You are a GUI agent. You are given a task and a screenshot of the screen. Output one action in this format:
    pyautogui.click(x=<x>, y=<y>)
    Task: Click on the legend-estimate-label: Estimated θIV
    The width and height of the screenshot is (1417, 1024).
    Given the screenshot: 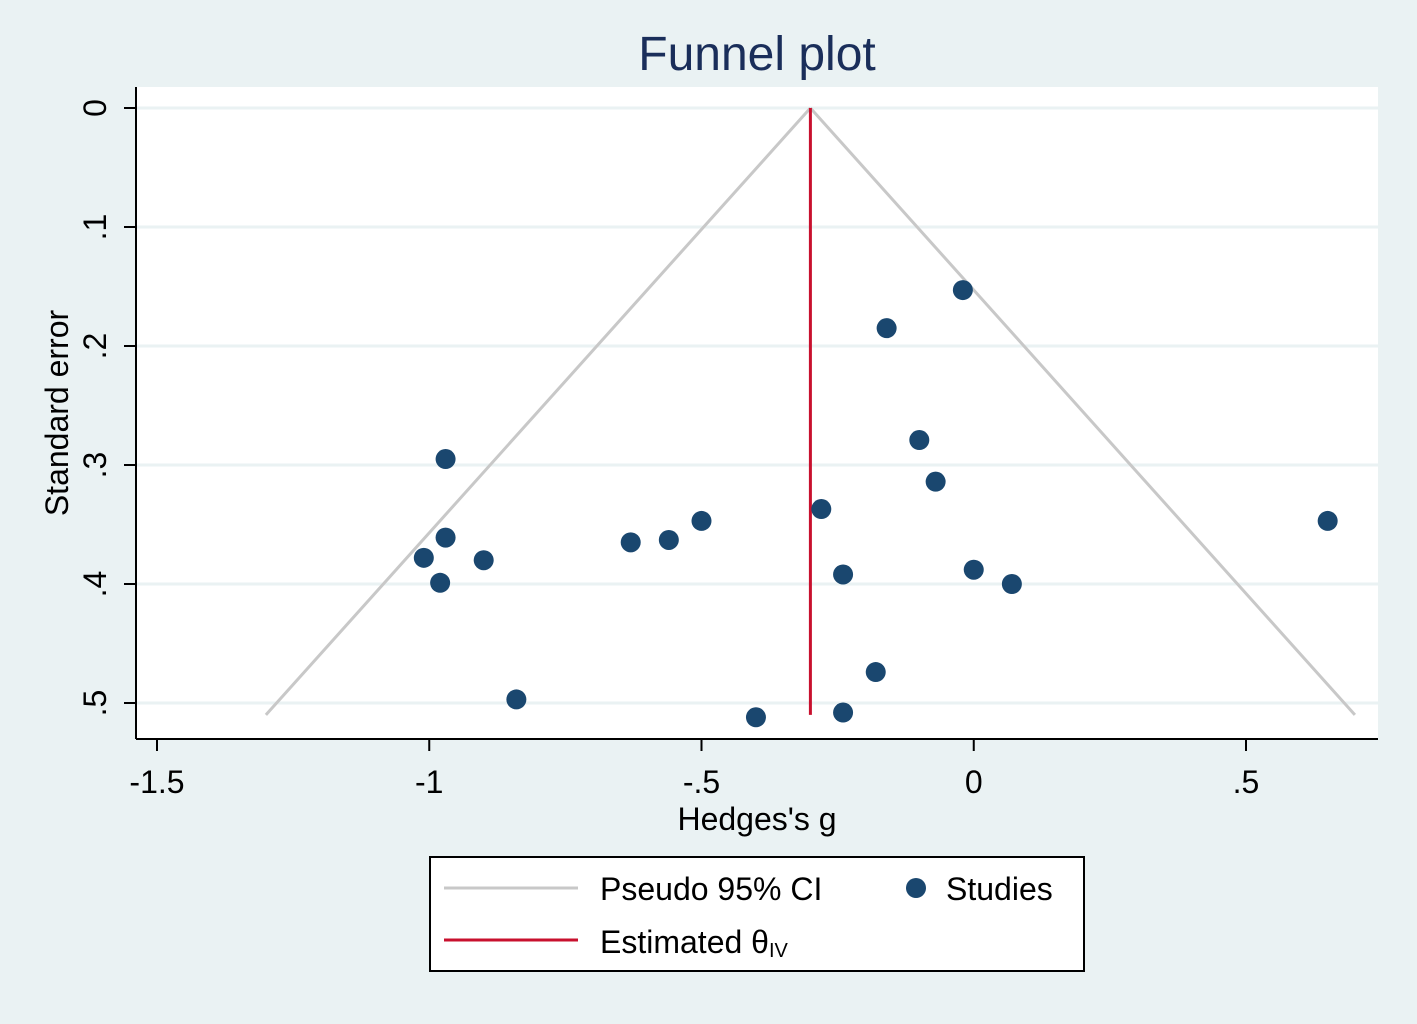 What is the action you would take?
    pyautogui.click(x=694, y=943)
    